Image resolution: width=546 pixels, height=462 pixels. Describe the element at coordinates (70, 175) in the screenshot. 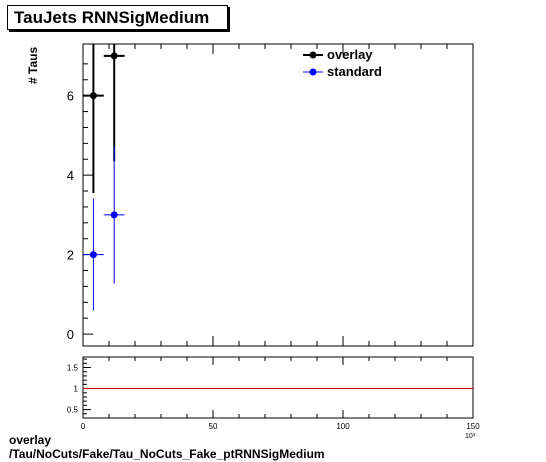

I see `y-tick-label: 4` at that location.